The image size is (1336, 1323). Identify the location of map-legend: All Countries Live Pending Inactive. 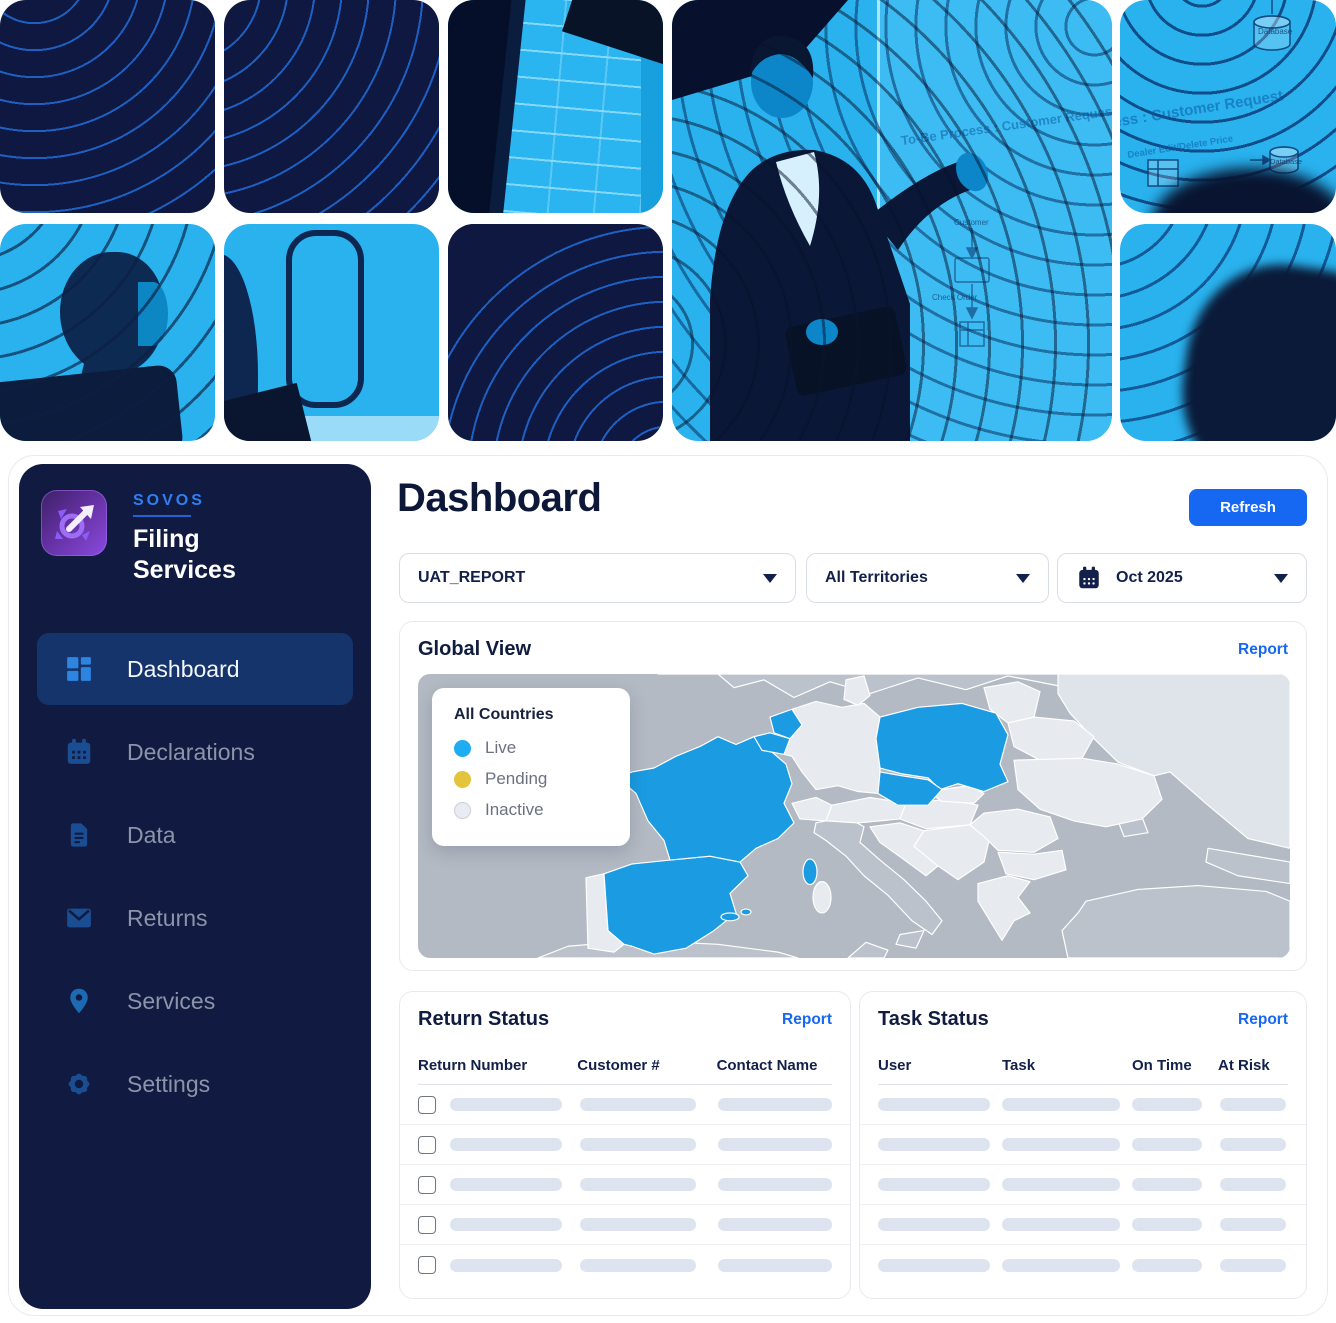
(531, 767).